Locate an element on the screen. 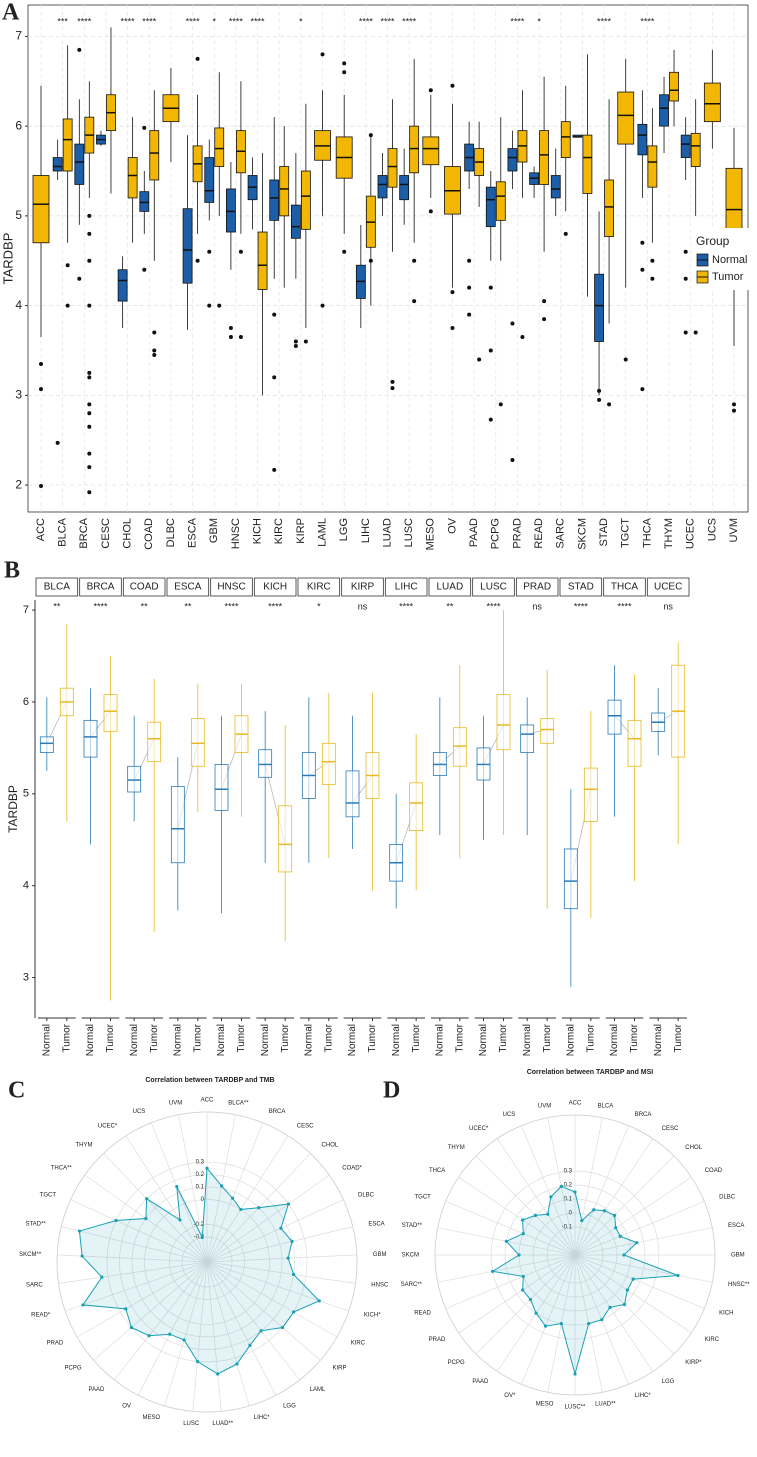  facet-label: LUAD is located at coordinates (449, 587).